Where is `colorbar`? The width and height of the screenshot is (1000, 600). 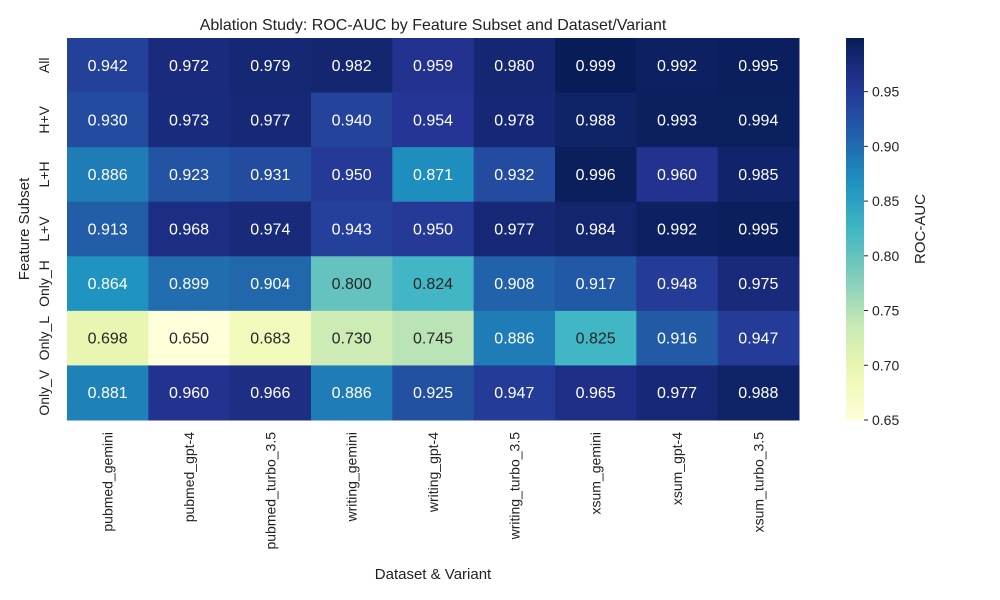 colorbar is located at coordinates (855, 229).